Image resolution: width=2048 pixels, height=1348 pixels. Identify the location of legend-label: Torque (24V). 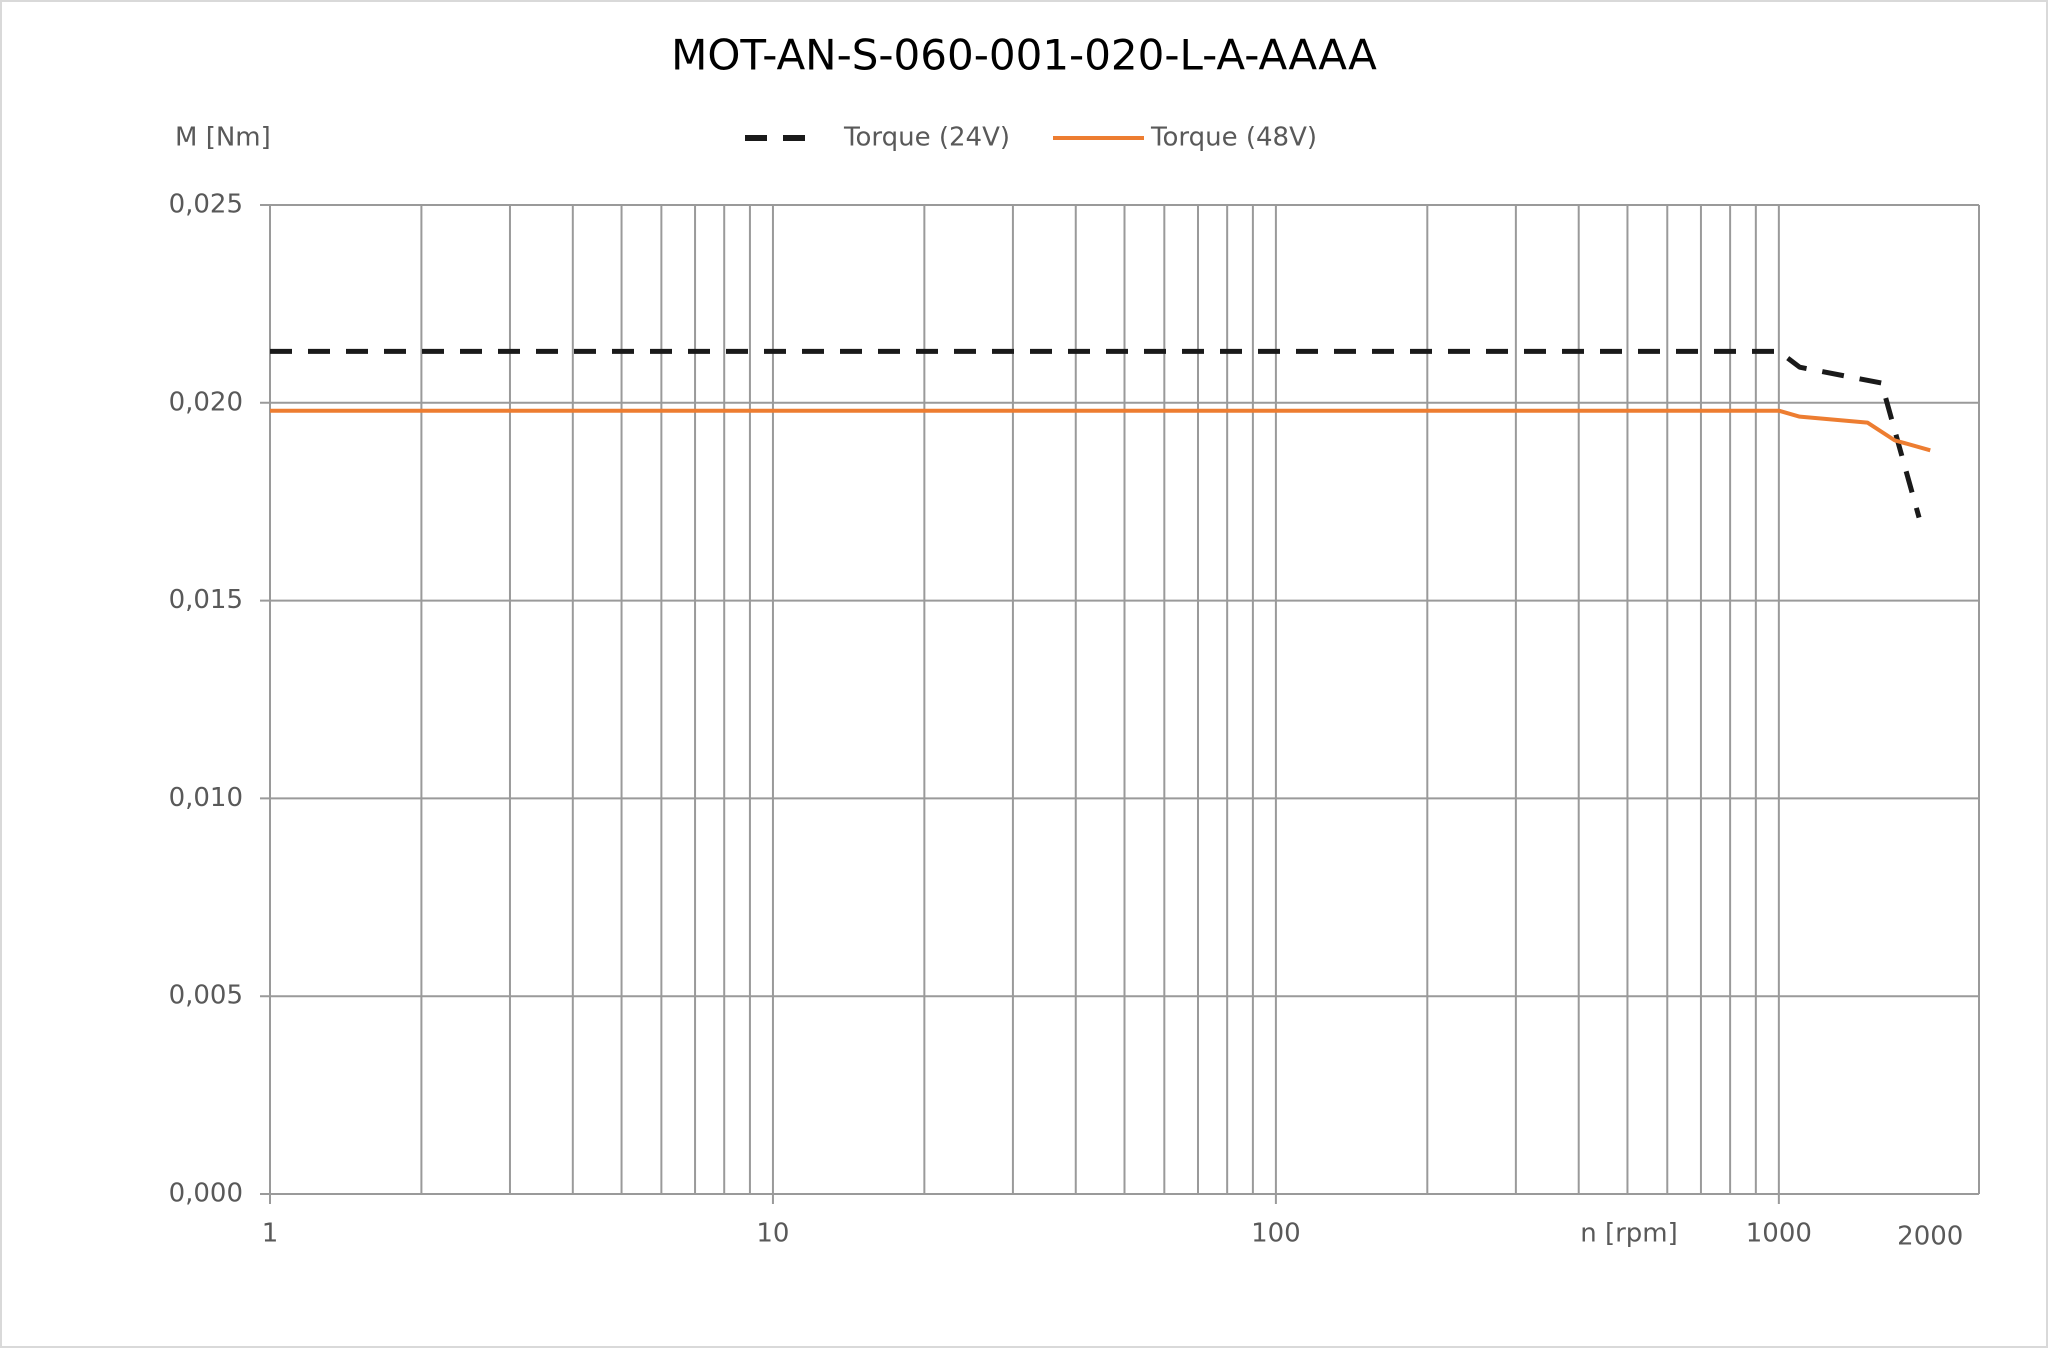
(926, 138).